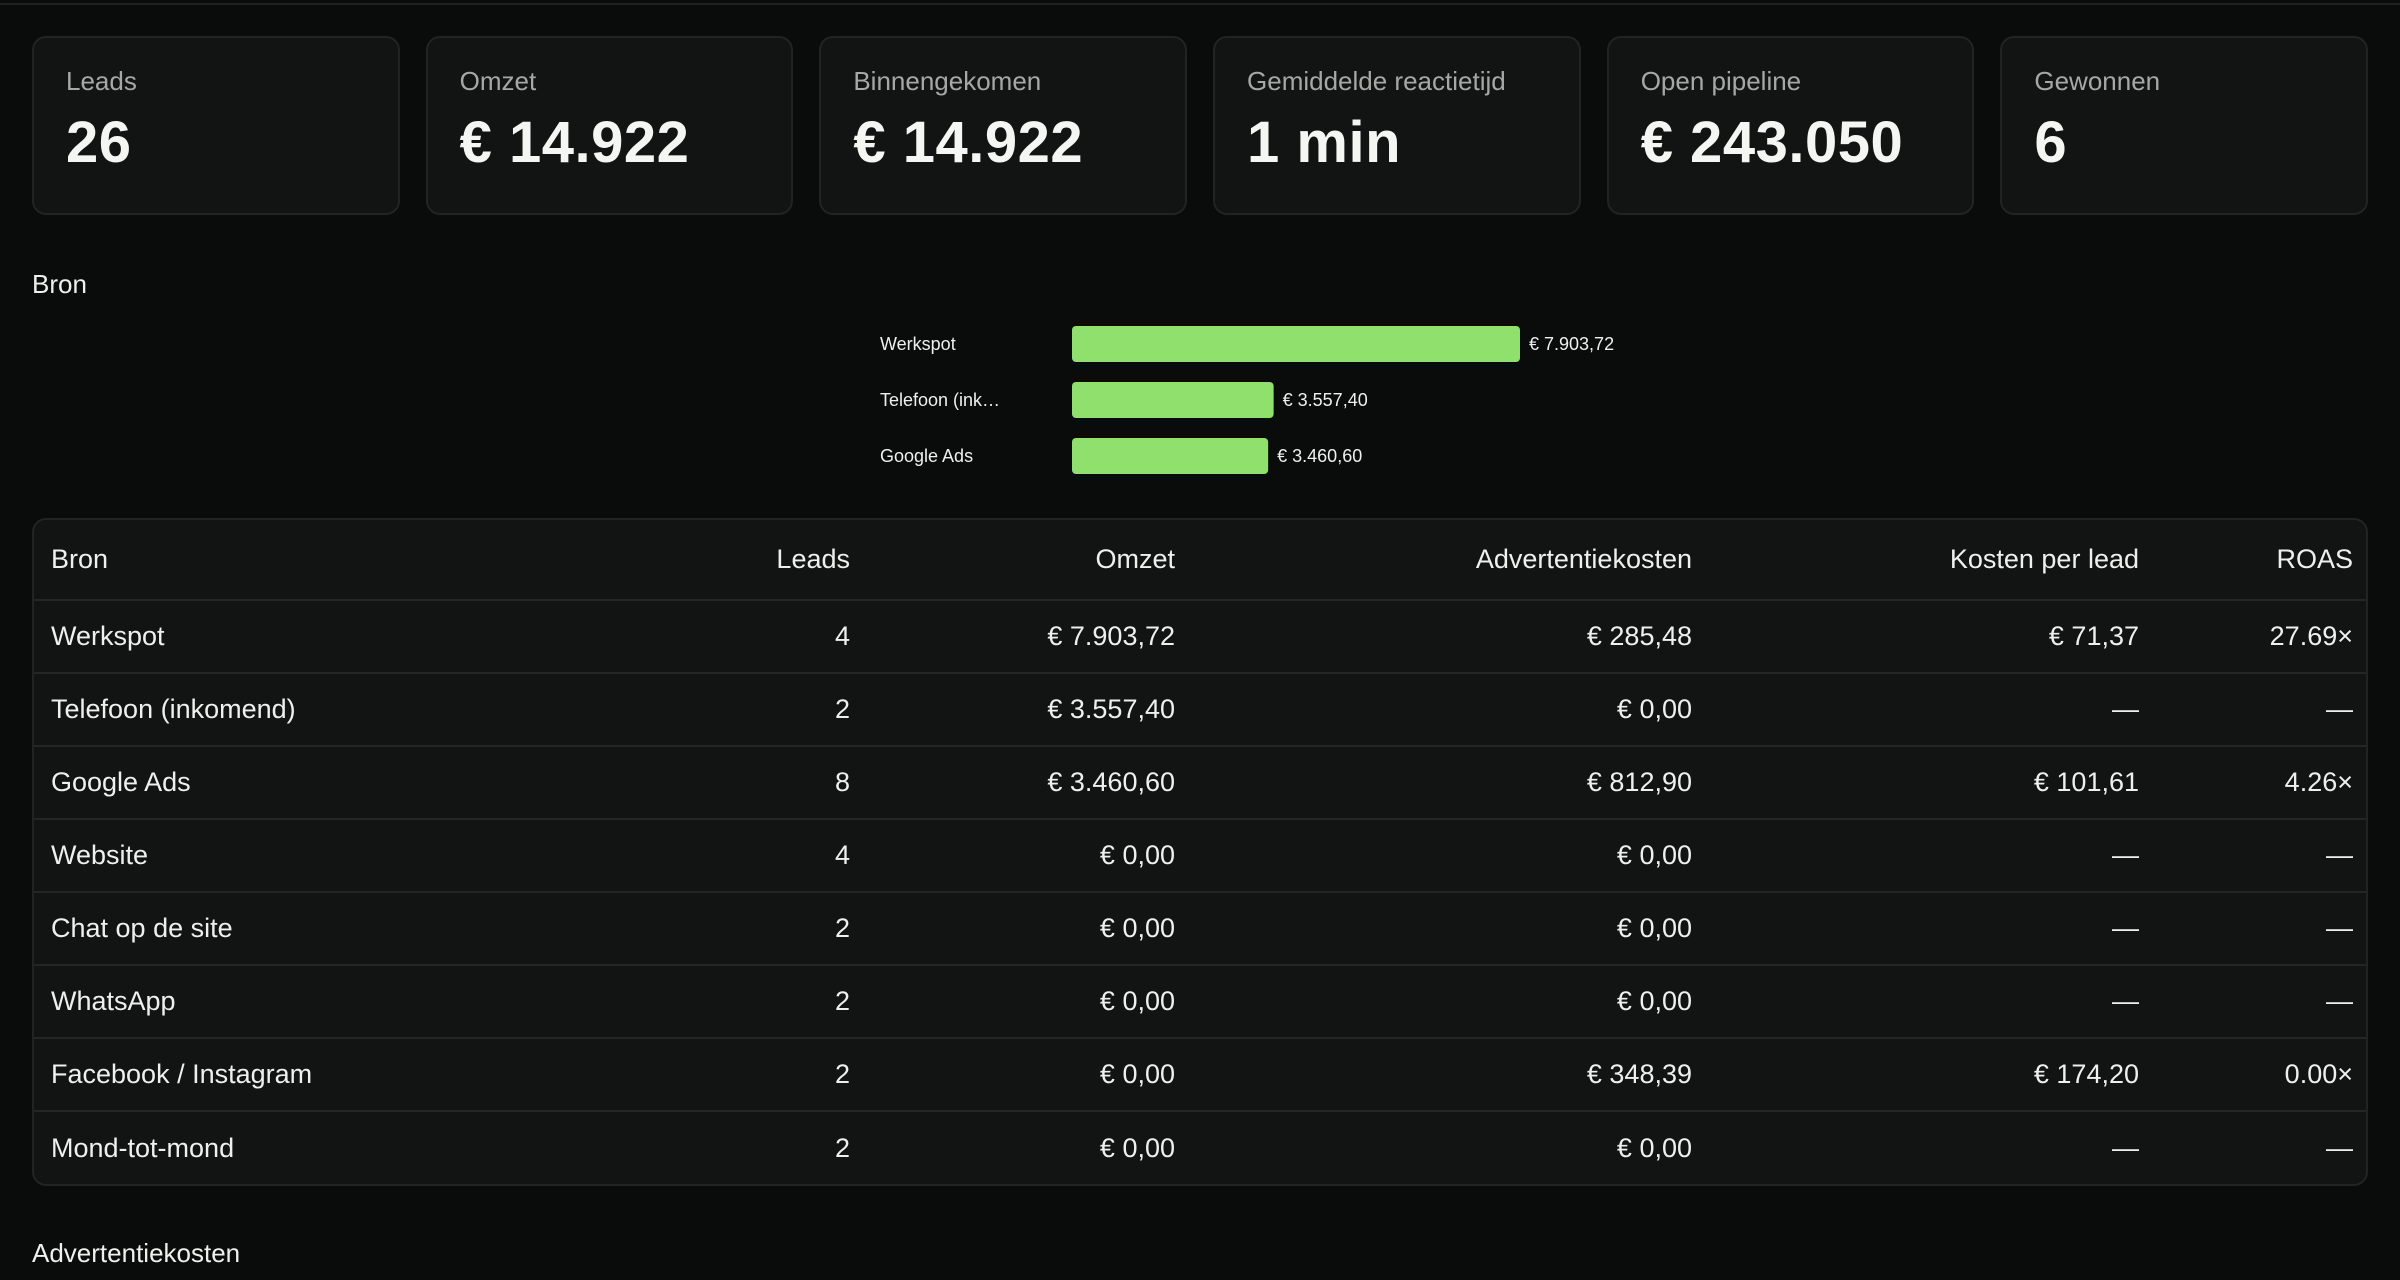 The width and height of the screenshot is (2400, 1280). Describe the element at coordinates (1571, 344) in the screenshot. I see `chart-value-label: € 7.903,72` at that location.